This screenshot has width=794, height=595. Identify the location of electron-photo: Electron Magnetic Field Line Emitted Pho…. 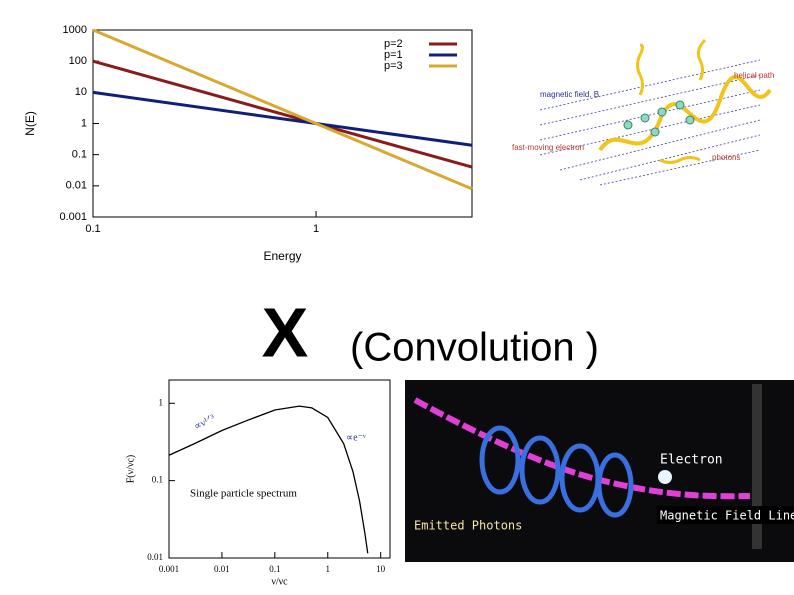
(599, 471).